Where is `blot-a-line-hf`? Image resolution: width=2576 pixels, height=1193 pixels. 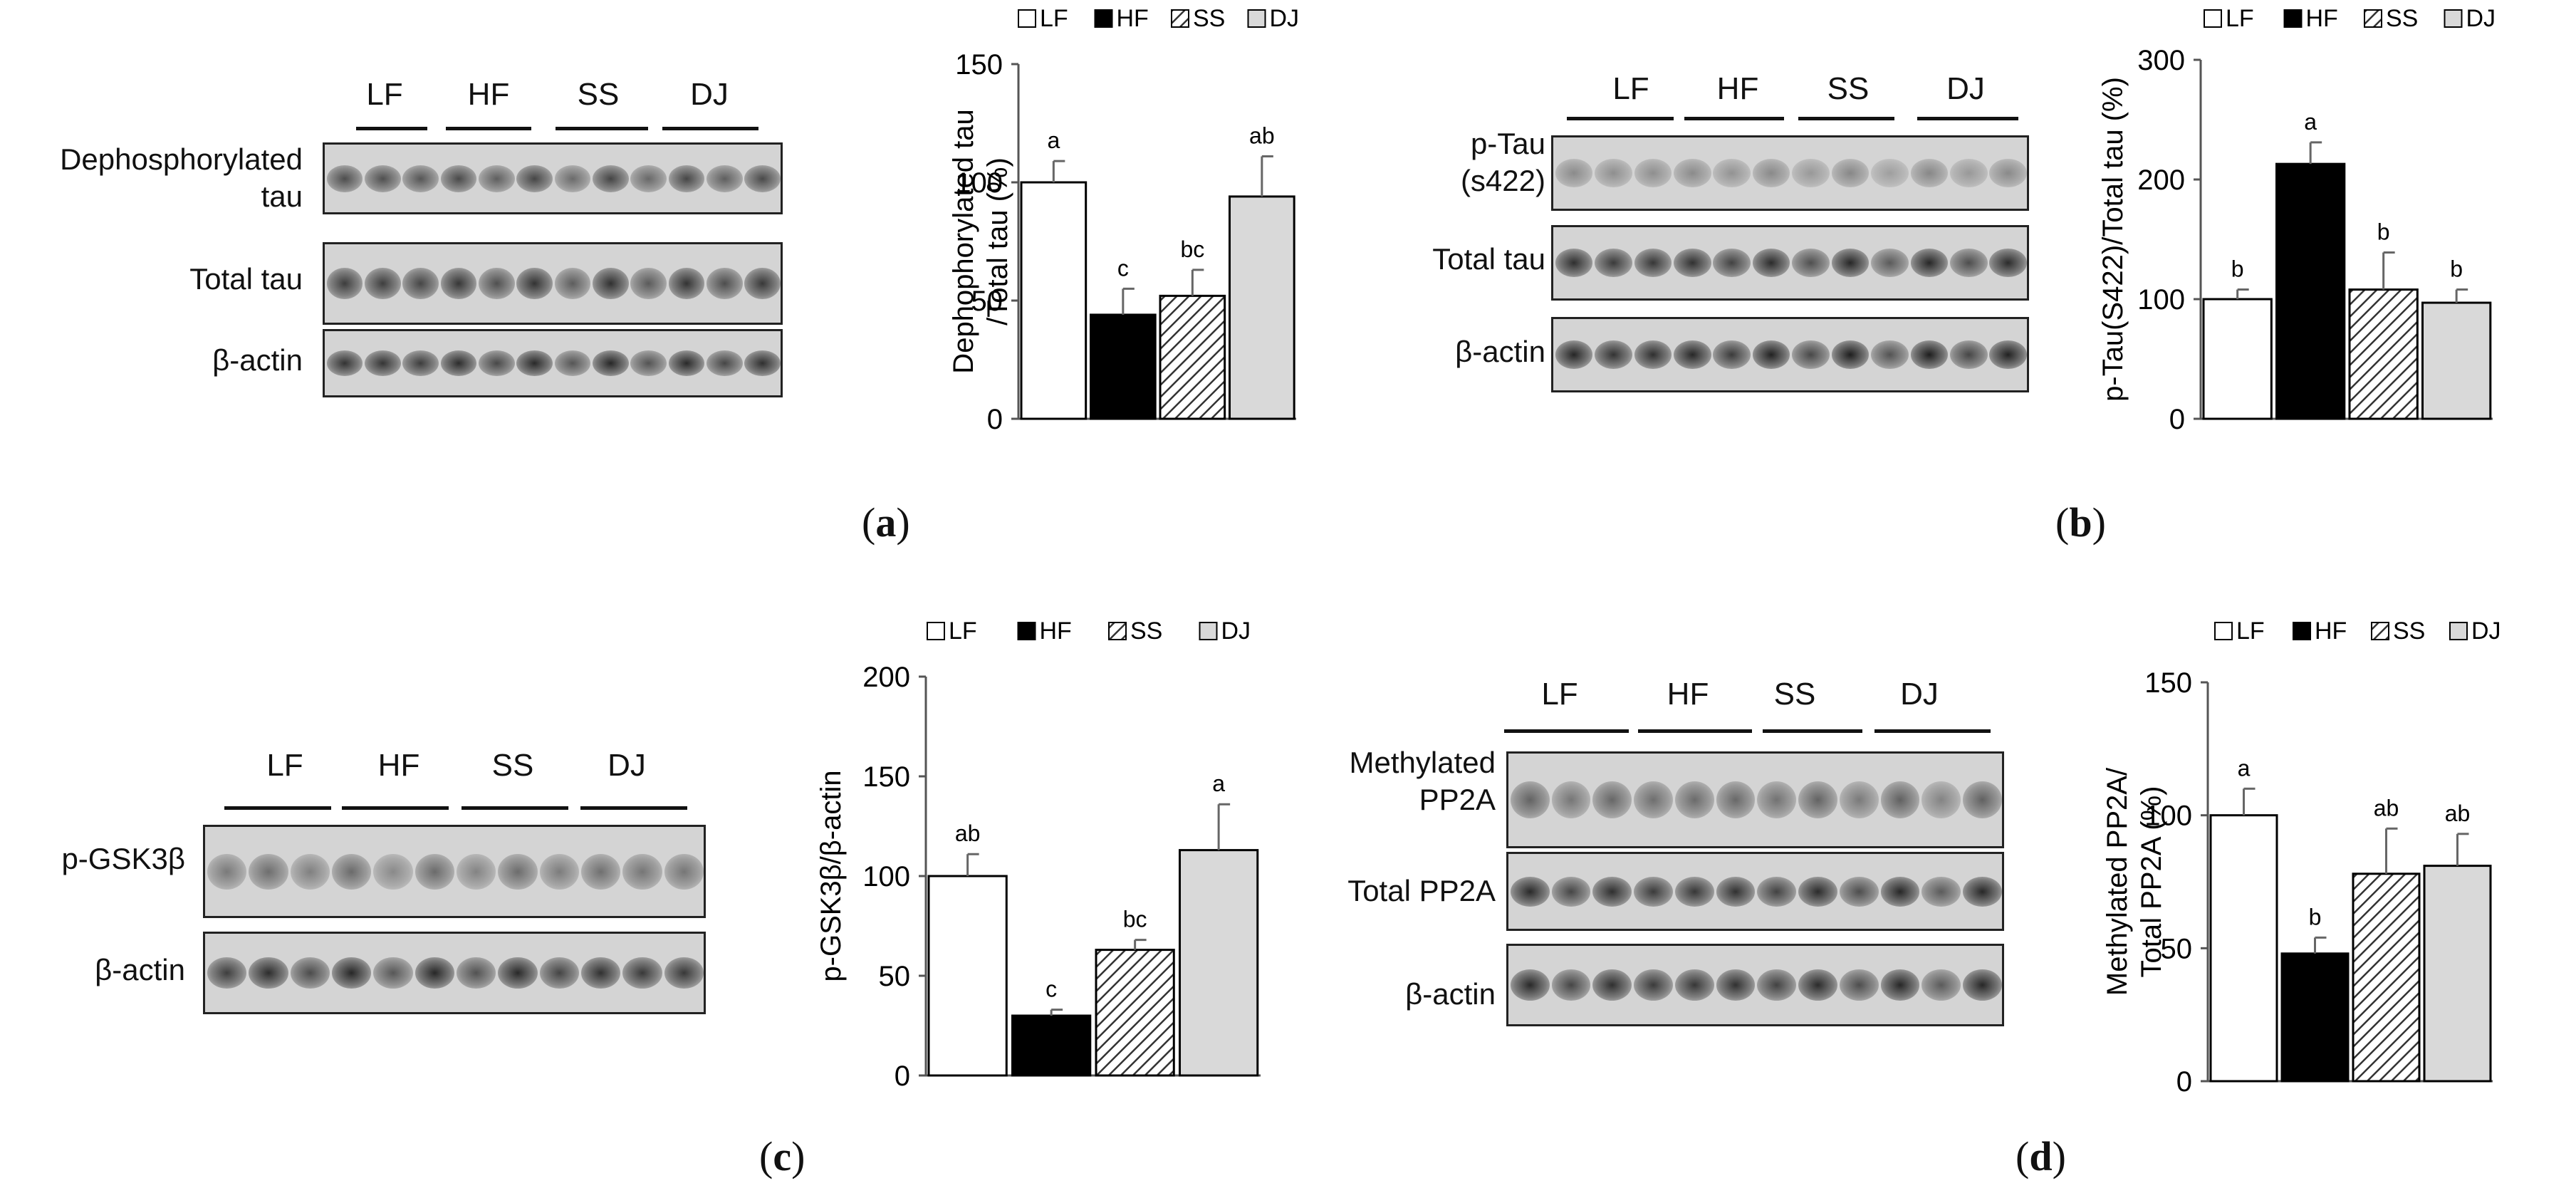
blot-a-line-hf is located at coordinates (488, 128).